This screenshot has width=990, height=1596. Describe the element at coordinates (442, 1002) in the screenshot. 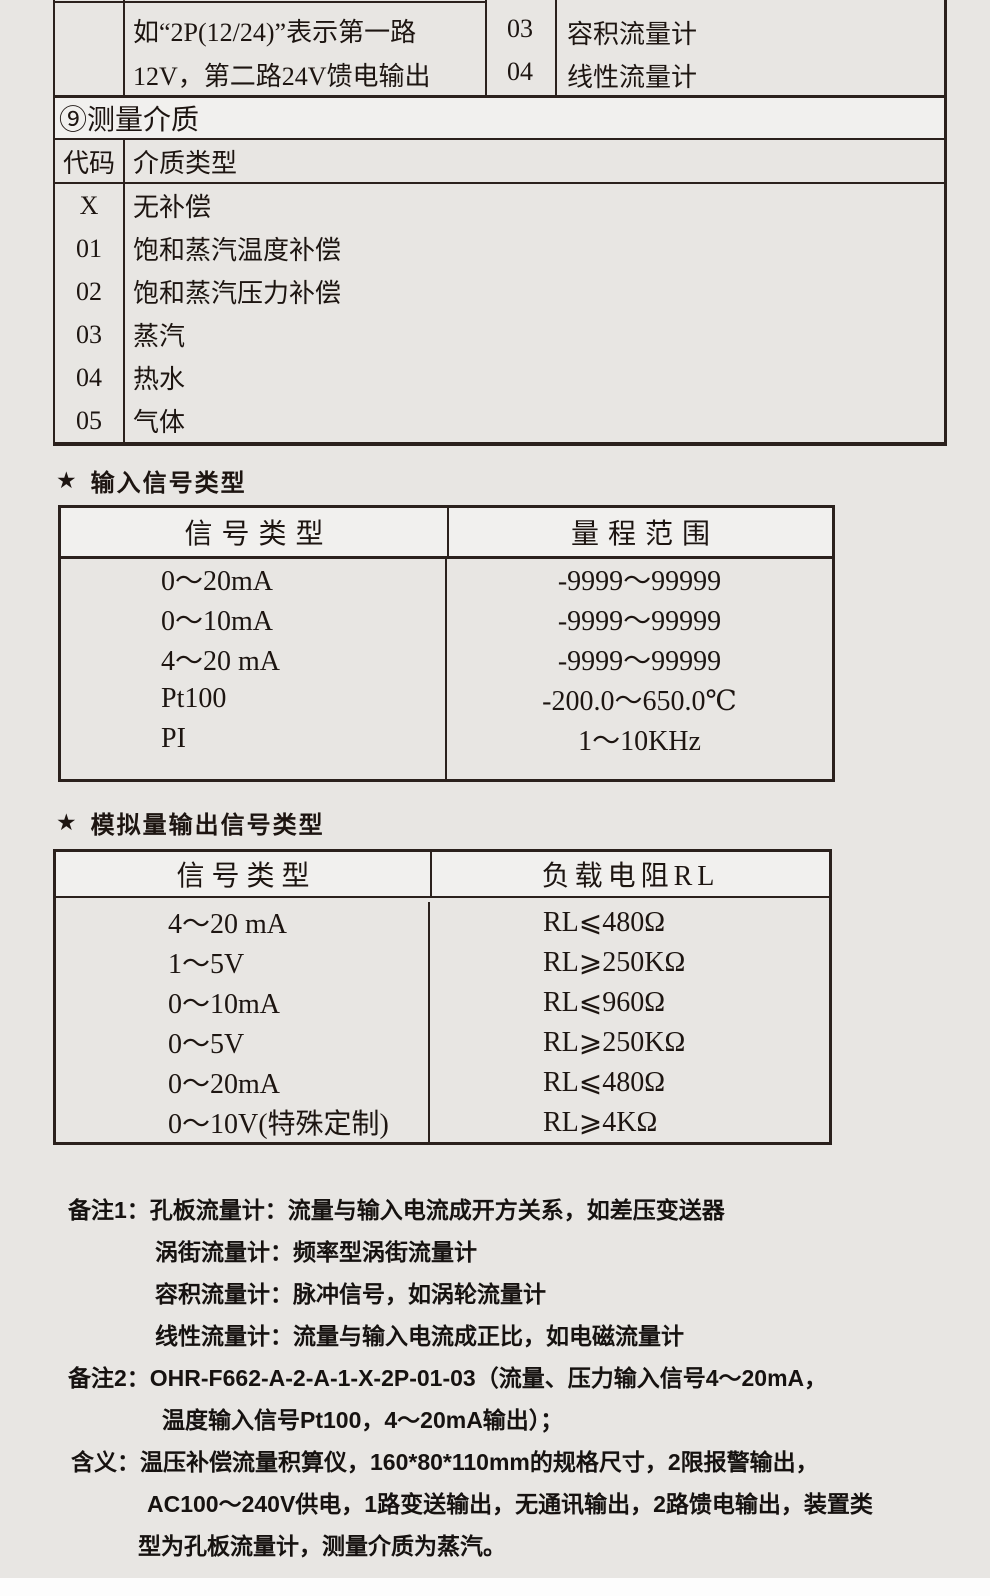

I see `table-row: 0～10mA RL⩽960Ω` at that location.